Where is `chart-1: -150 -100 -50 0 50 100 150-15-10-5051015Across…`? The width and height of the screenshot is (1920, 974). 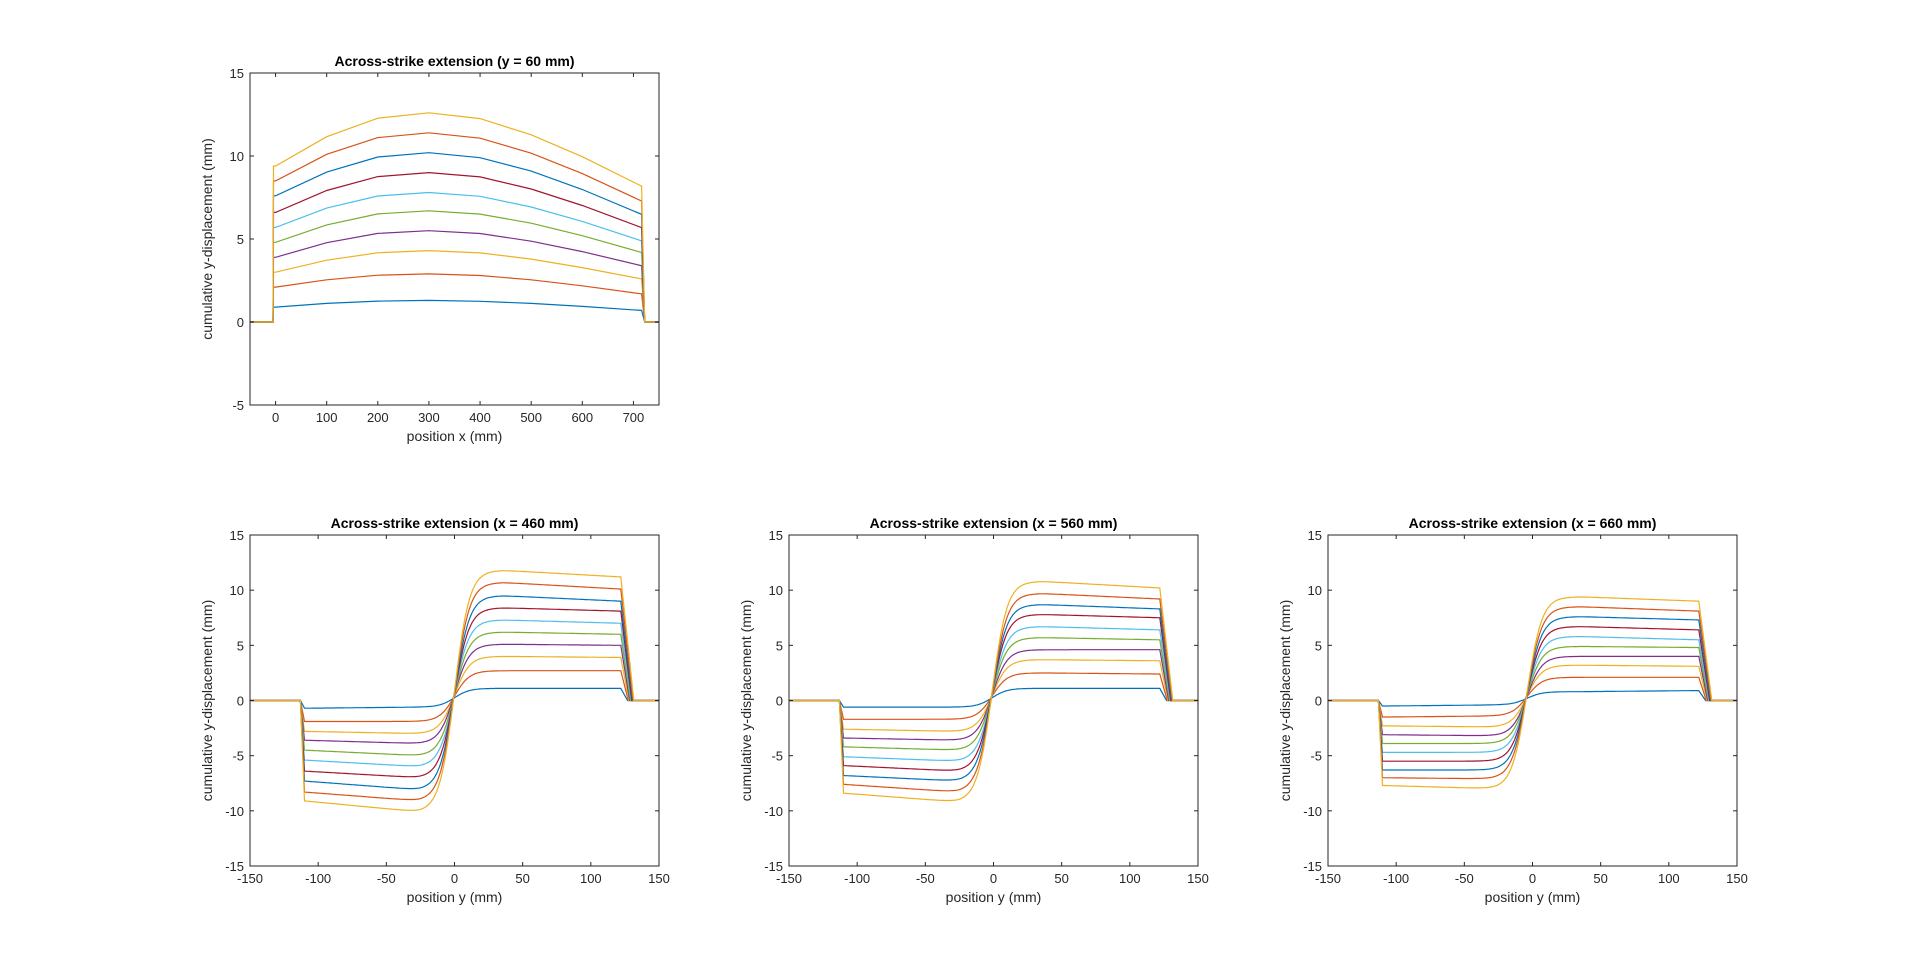
chart-1: -150 -100 -50 0 50 100 150-15-10-5051015Across… is located at coordinates (434, 710).